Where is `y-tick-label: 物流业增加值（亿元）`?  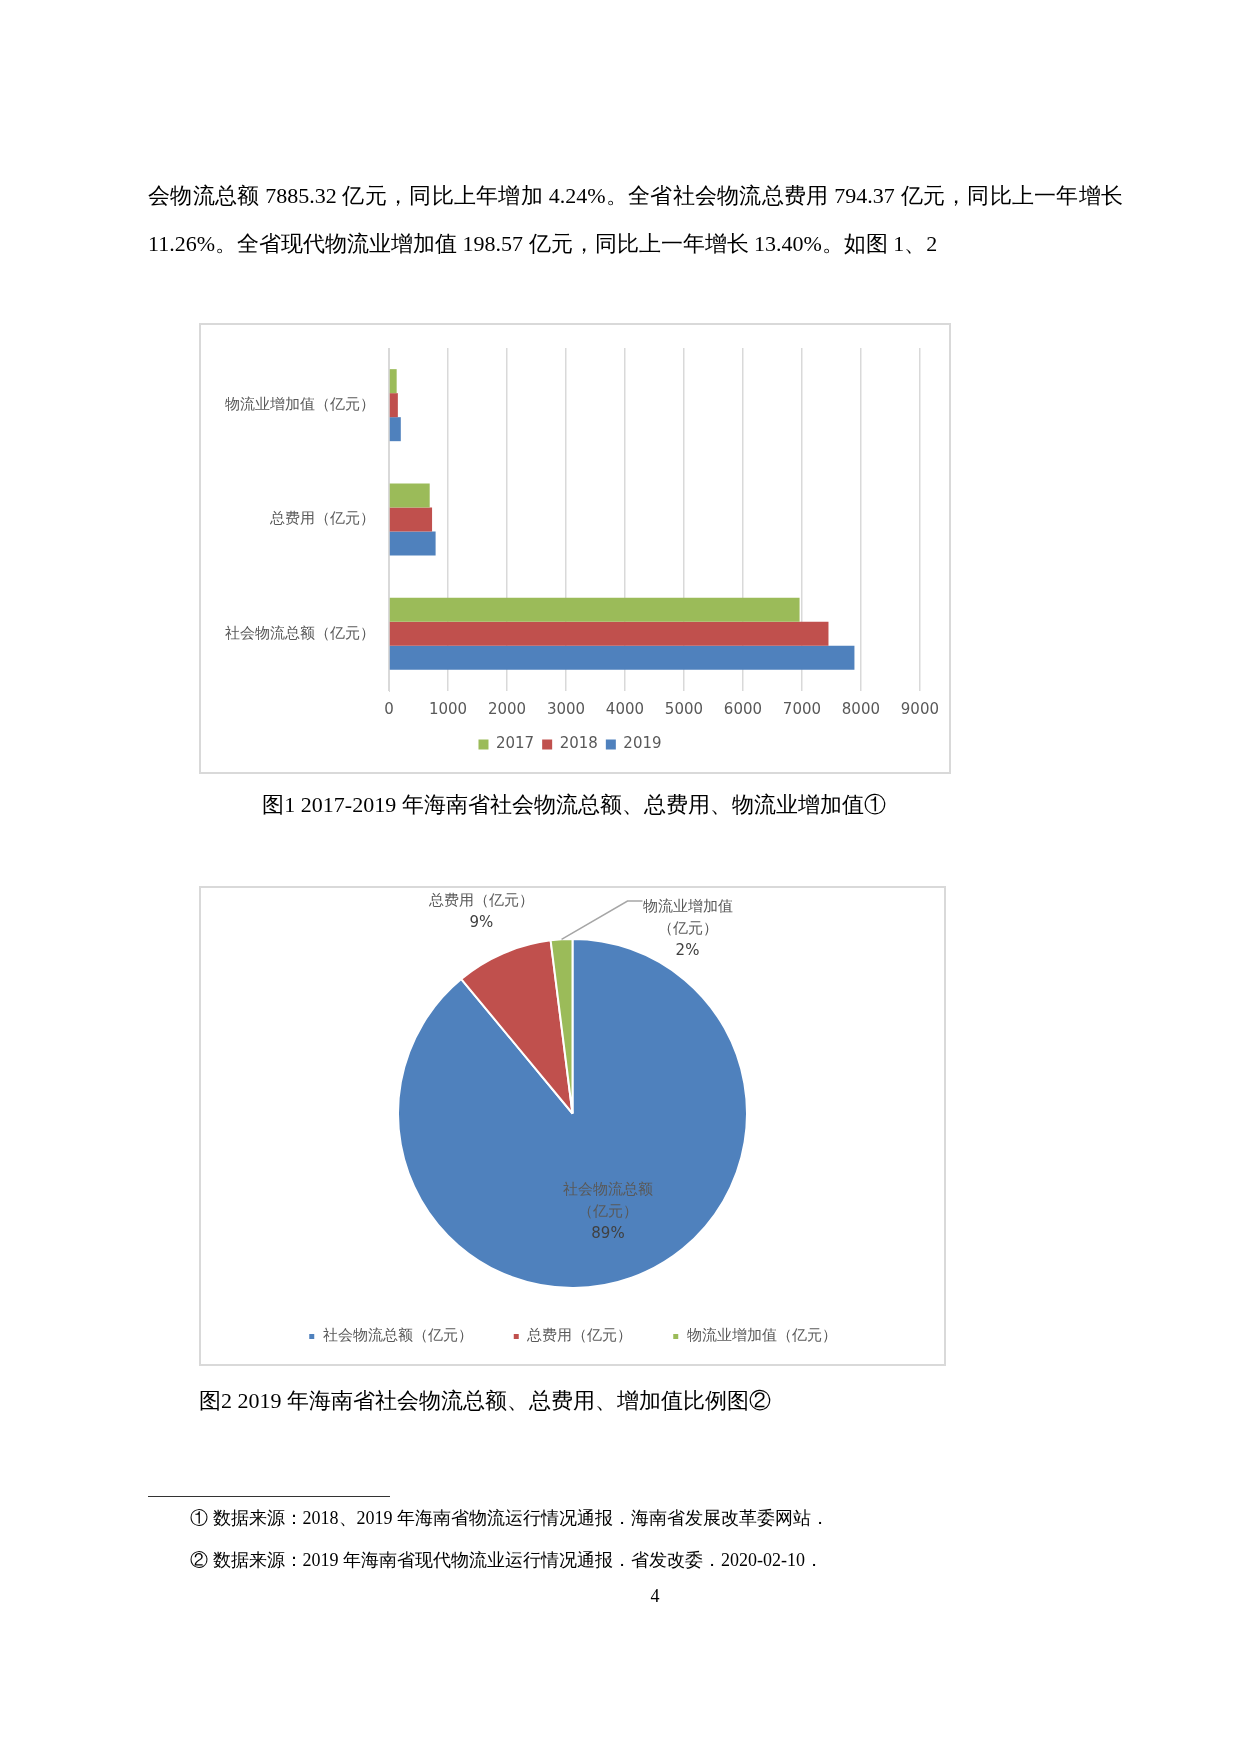 y-tick-label: 物流业增加值（亿元） is located at coordinates (300, 404).